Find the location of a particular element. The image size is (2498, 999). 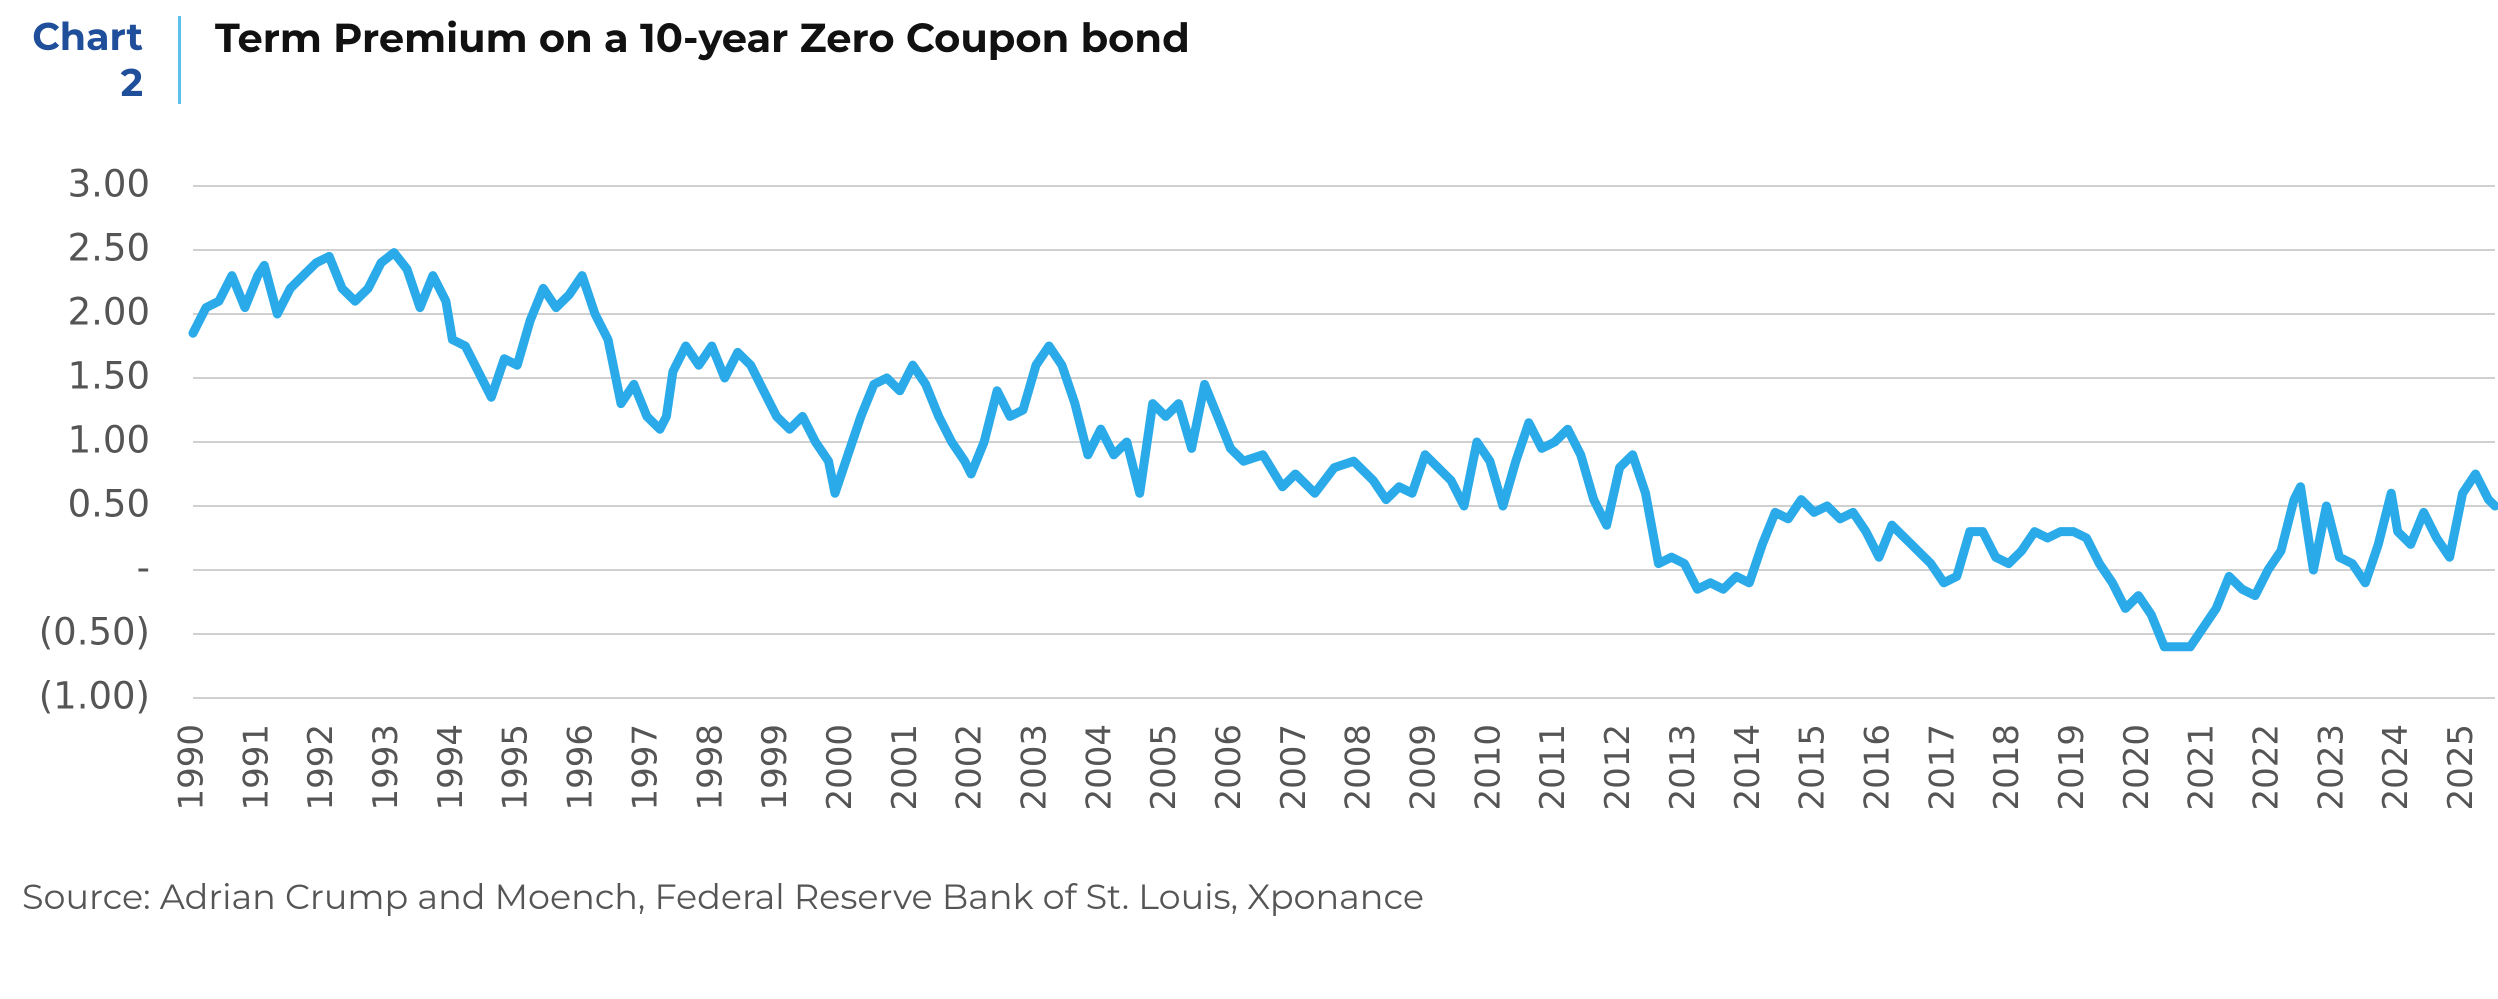

x-tick-label: 1995 is located at coordinates (516, 767).